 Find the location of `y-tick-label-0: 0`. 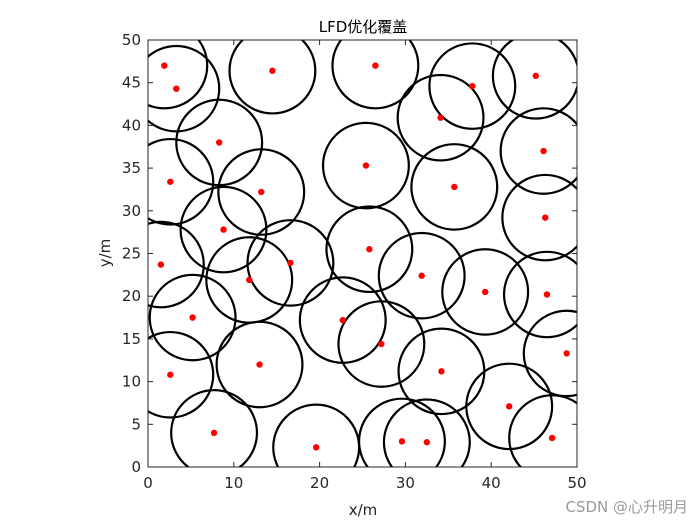

y-tick-label-0: 0 is located at coordinates (136, 467).